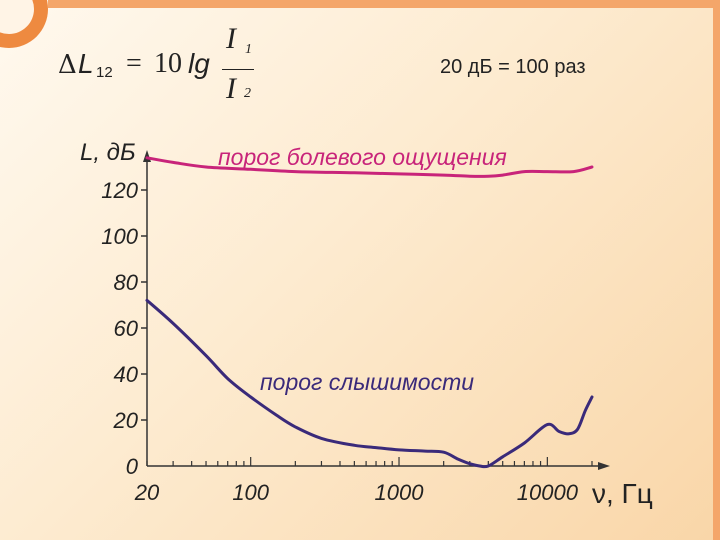 Image resolution: width=720 pixels, height=540 pixels. I want to click on pain-threshold-curve, so click(369, 167).